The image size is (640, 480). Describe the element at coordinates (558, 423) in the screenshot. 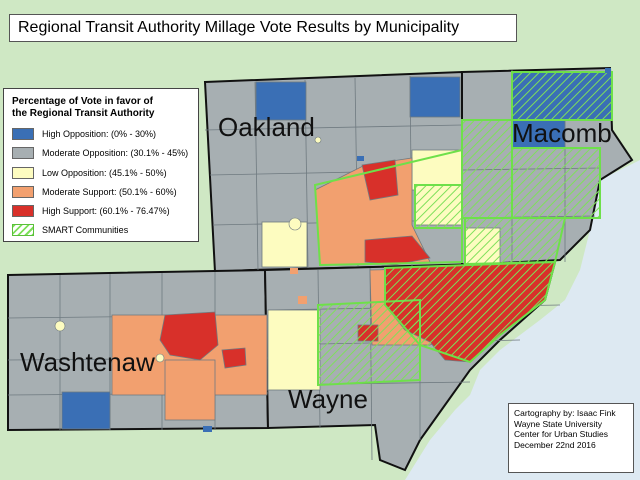

I see `credit-line: Wayne State University` at that location.